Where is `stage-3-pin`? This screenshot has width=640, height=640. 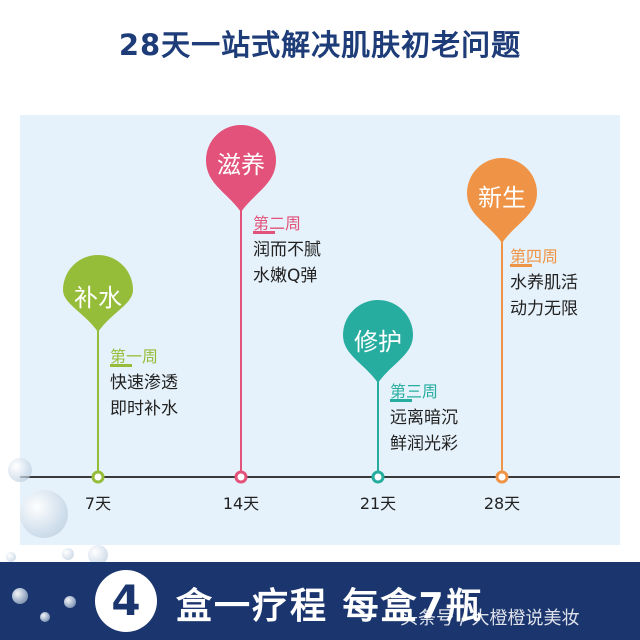 stage-3-pin is located at coordinates (378, 341).